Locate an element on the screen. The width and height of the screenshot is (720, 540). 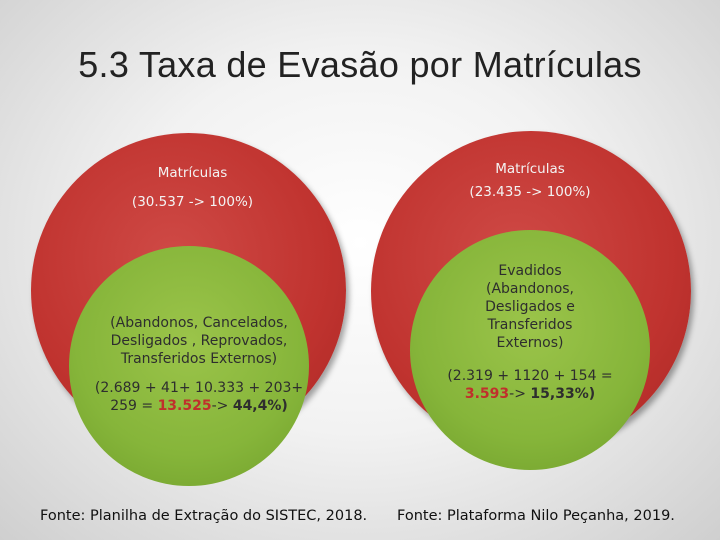
left-arrow: -> is located at coordinates (222, 406).